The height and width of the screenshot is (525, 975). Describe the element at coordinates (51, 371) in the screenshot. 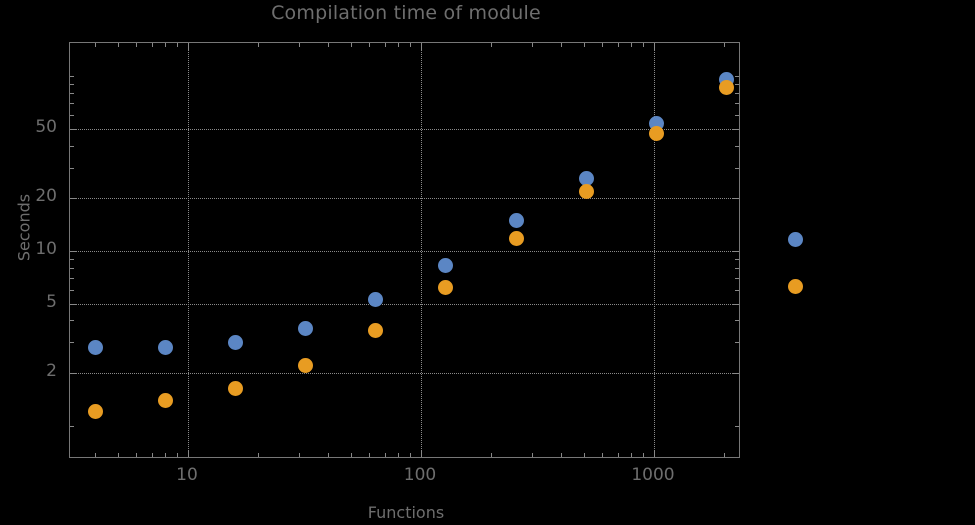

I see `y-tick-label: 2` at that location.